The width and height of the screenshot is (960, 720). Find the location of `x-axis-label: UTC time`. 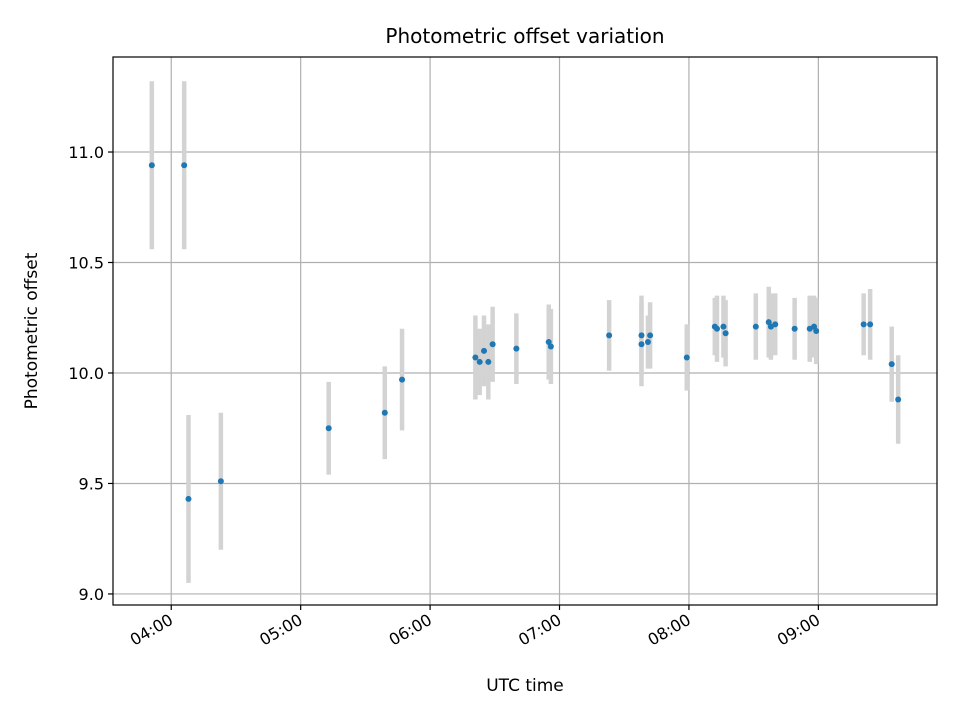

x-axis-label: UTC time is located at coordinates (525, 686).